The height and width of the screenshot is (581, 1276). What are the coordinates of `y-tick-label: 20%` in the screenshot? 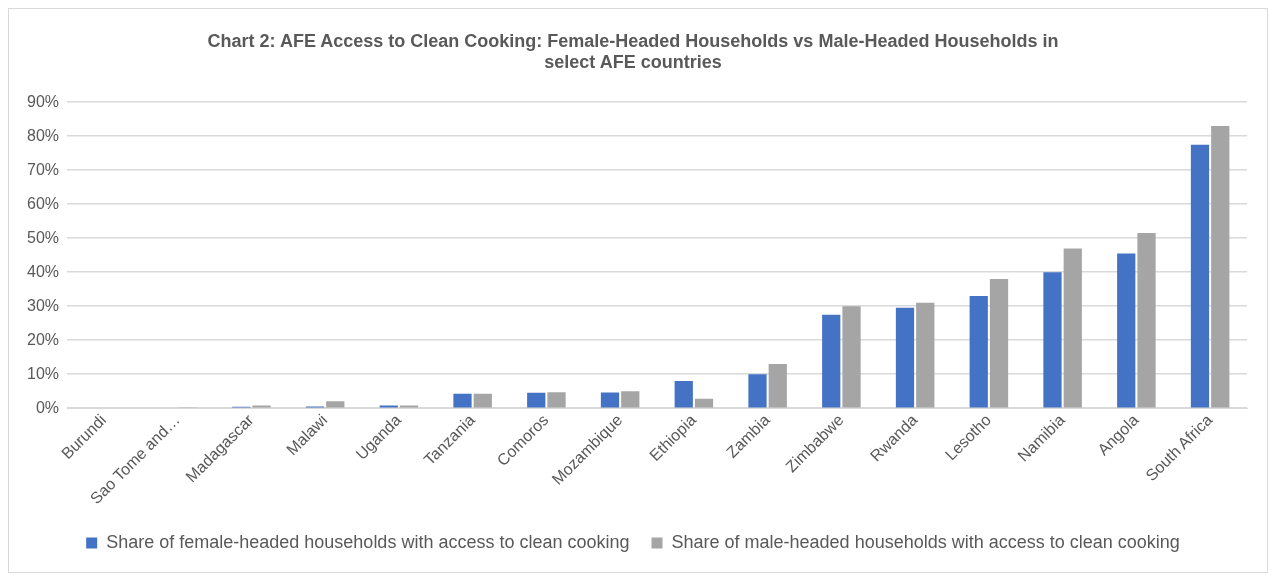 It's located at (43, 339).